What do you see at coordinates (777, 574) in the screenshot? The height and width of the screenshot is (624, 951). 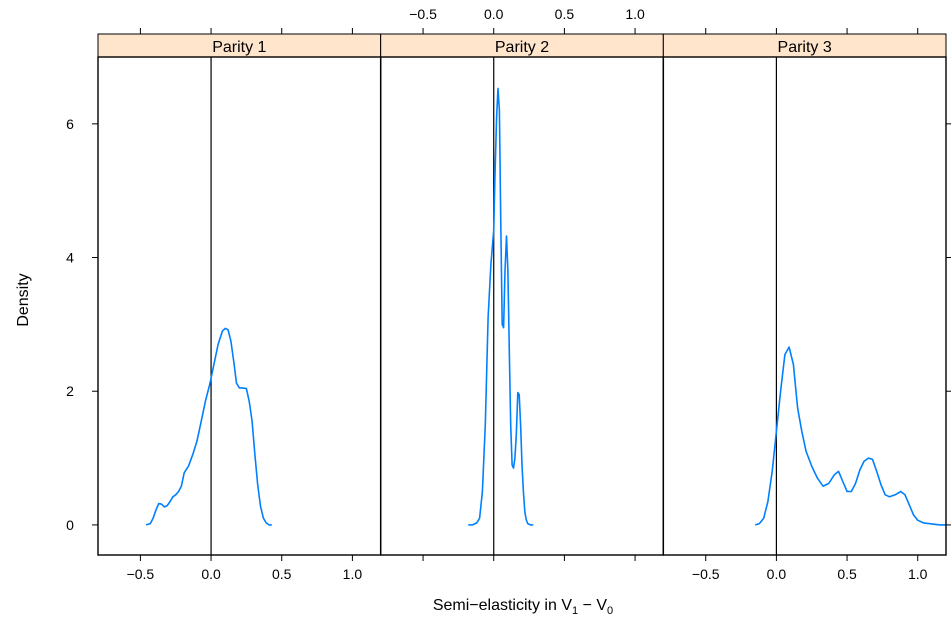 I see `x-tick-label-p3-1: 0.0` at bounding box center [777, 574].